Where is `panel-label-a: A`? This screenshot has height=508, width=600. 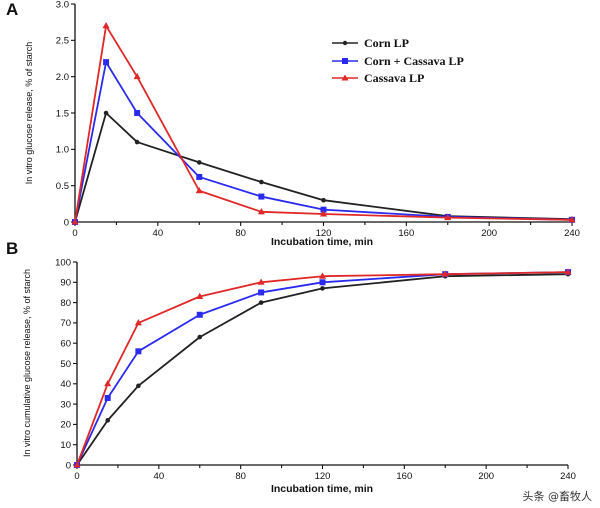
panel-label-a: A is located at coordinates (12, 9).